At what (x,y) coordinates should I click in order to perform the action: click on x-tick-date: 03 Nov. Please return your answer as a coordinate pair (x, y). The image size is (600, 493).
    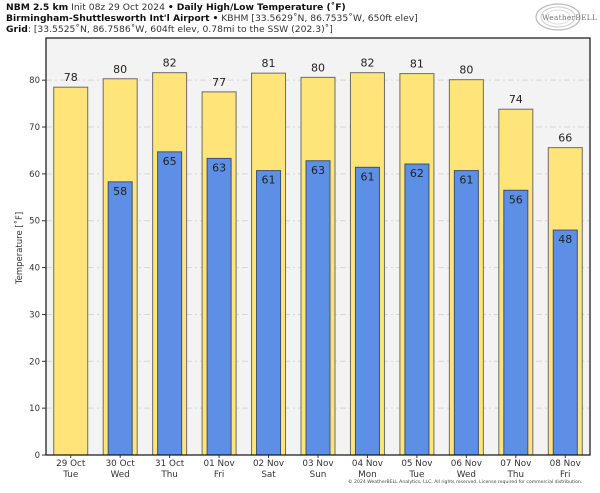
    Looking at the image, I should click on (317, 464).